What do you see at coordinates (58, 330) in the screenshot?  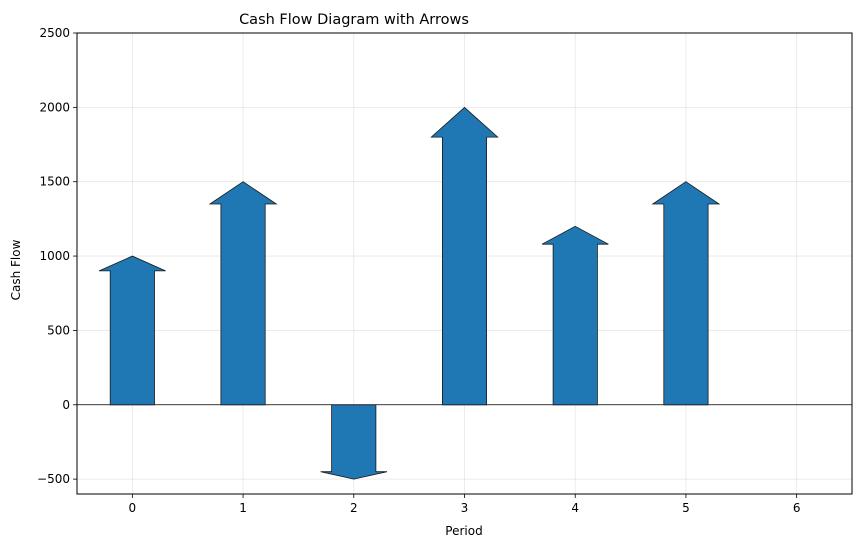 I see `y-tick-label: 500` at bounding box center [58, 330].